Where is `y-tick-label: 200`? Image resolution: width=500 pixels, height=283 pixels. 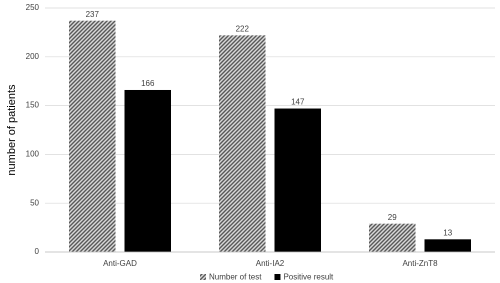 y-tick-label: 200 is located at coordinates (33, 56).